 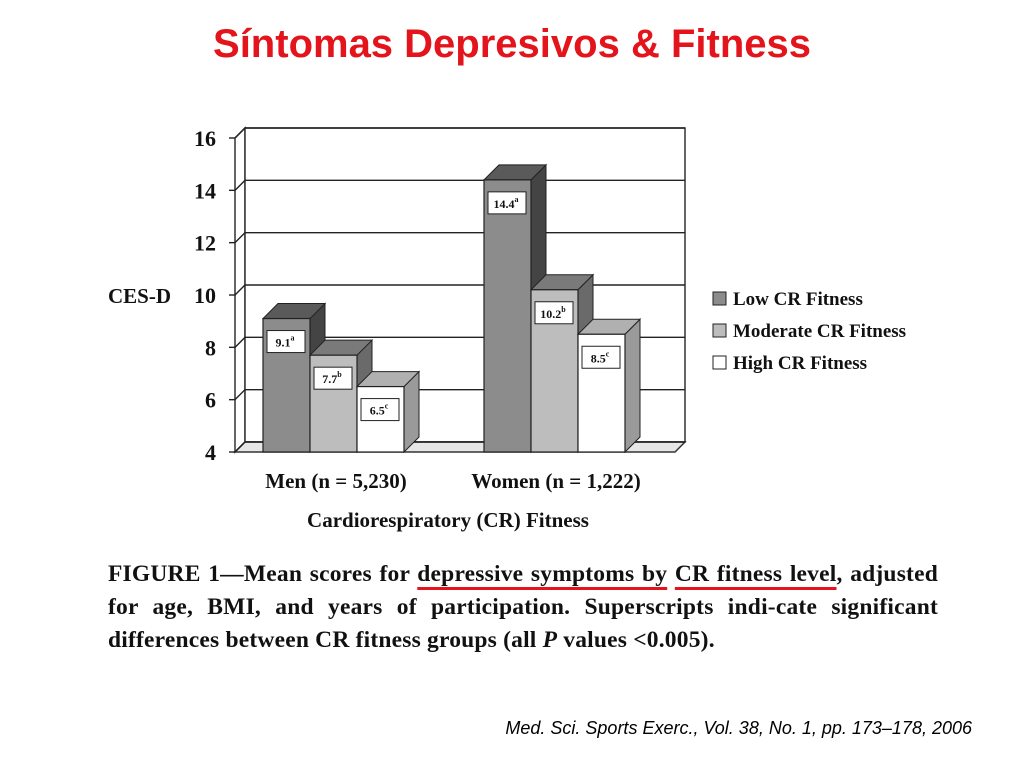 I want to click on data-label-value: 14.4, so click(x=504, y=204).